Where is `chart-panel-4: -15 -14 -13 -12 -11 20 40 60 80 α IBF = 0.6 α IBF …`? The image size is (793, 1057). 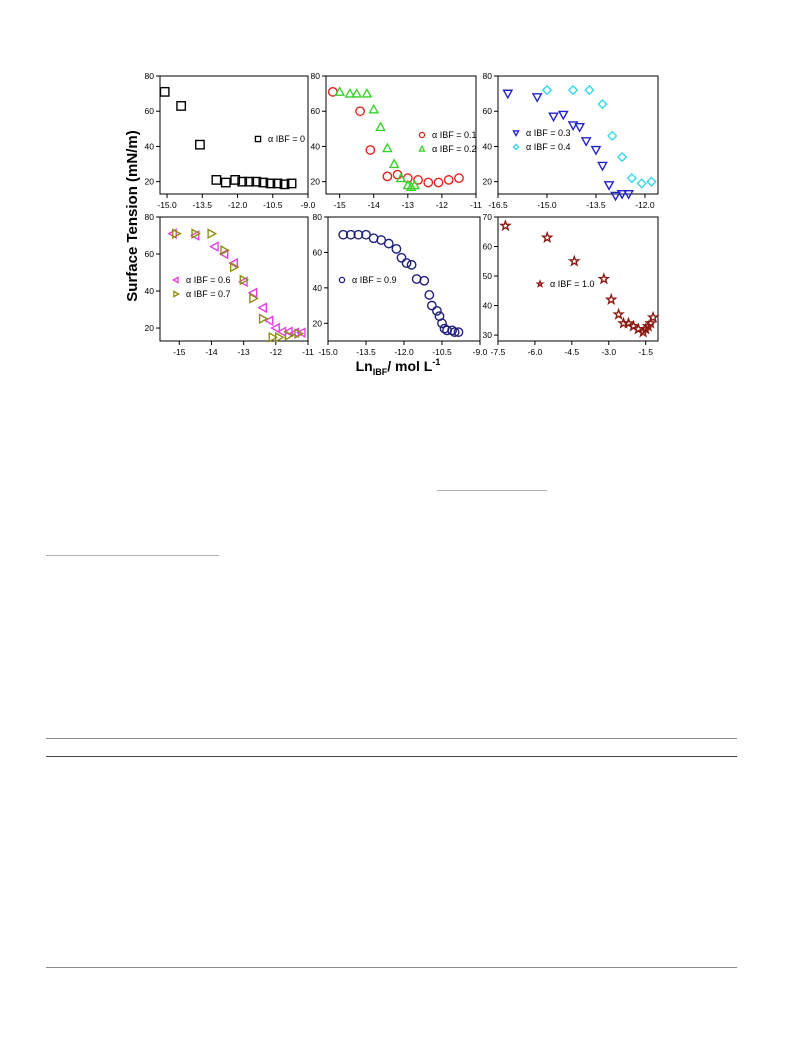
chart-panel-4: -15 -14 -13 -12 -11 20 40 60 80 α IBF = 0.6 α IBF … is located at coordinates (230, 284).